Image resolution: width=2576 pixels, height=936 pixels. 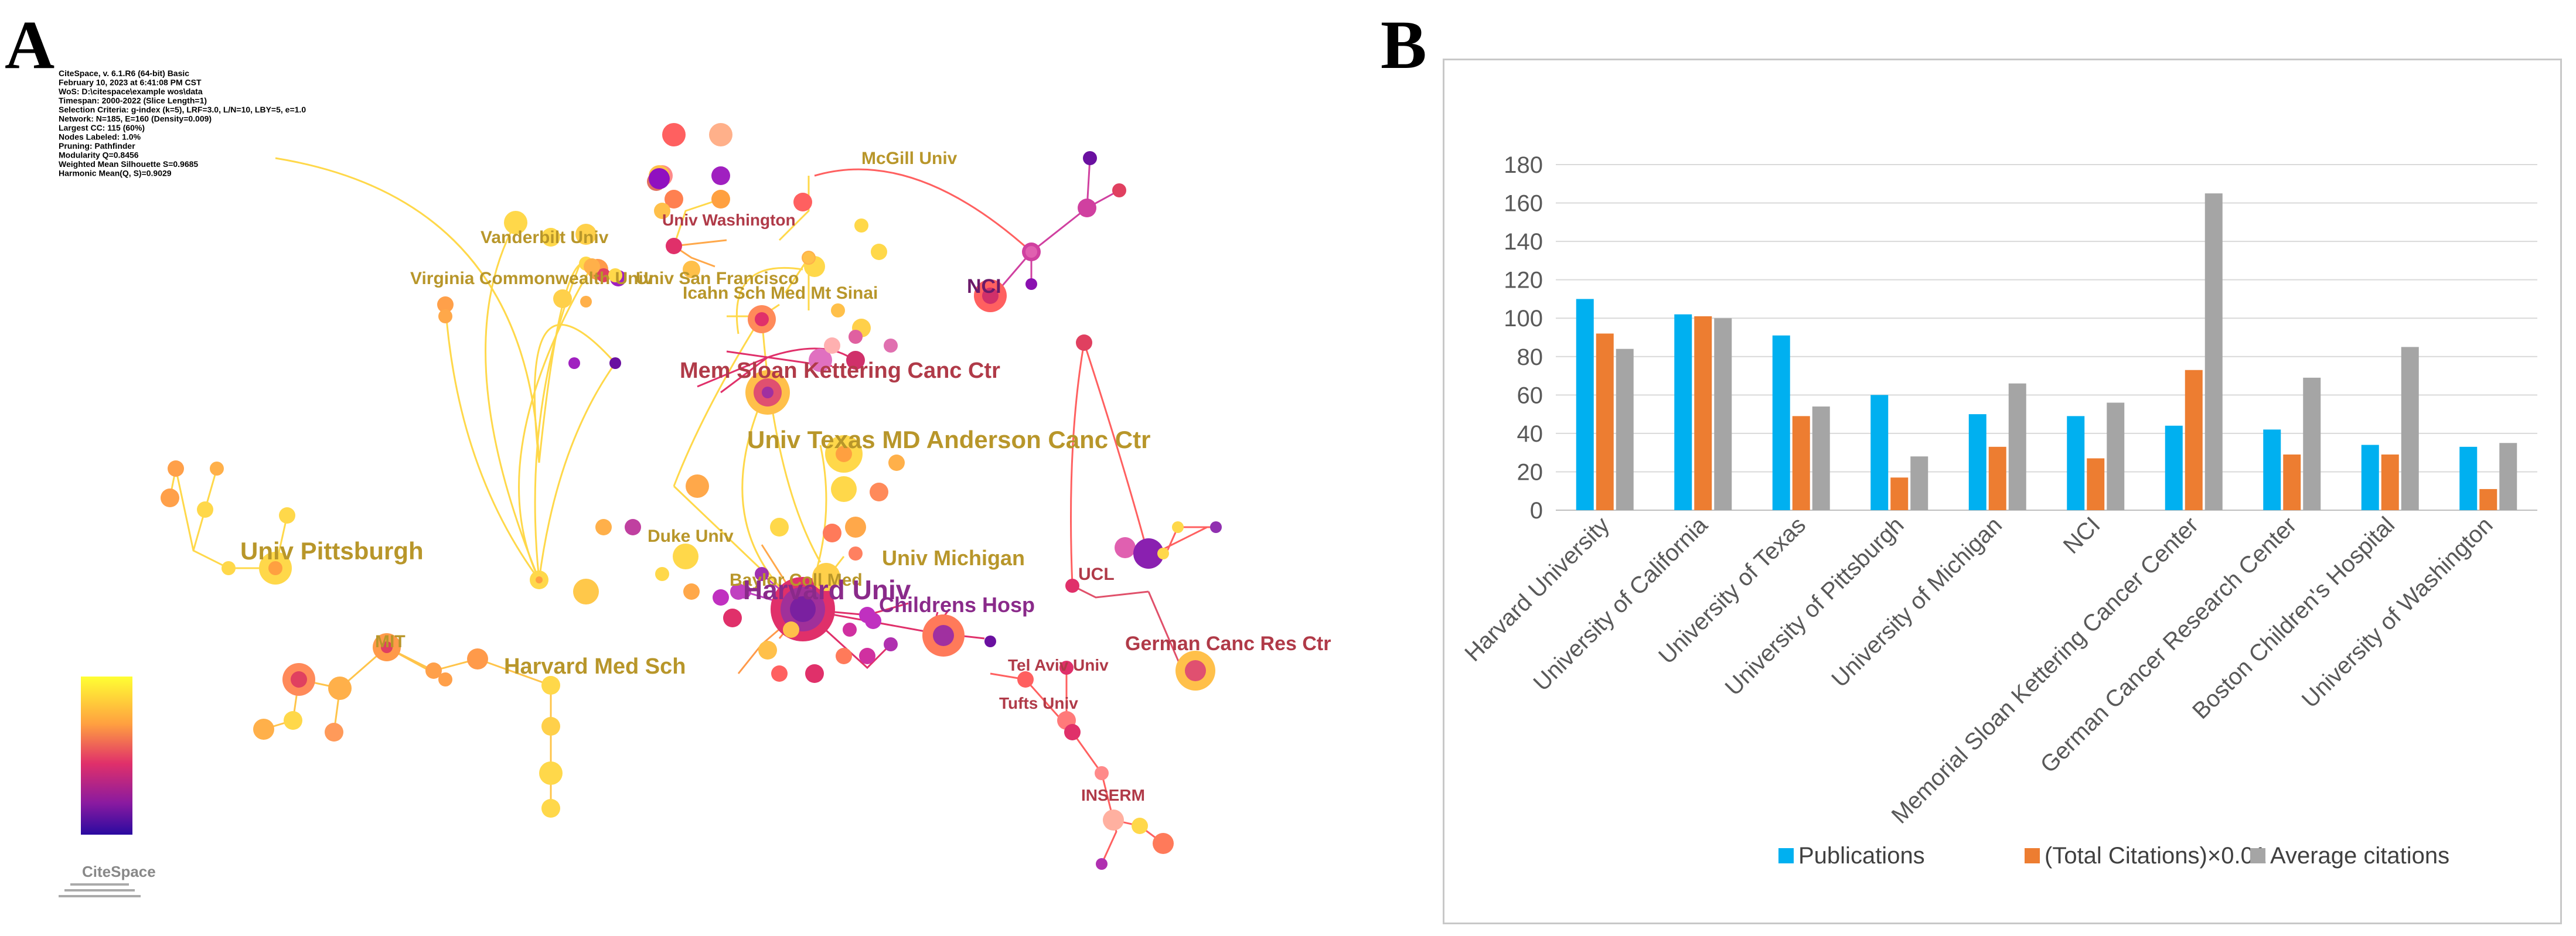 I want to click on metadata-line: Nodes Labeled: 1.0%, so click(x=100, y=137).